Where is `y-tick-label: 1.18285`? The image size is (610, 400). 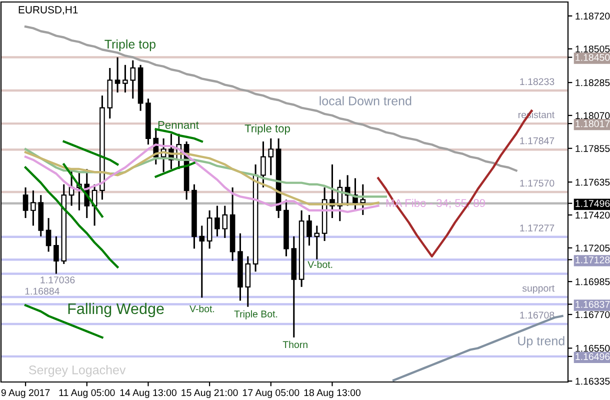
y-tick-label: 1.18285 is located at coordinates (593, 82).